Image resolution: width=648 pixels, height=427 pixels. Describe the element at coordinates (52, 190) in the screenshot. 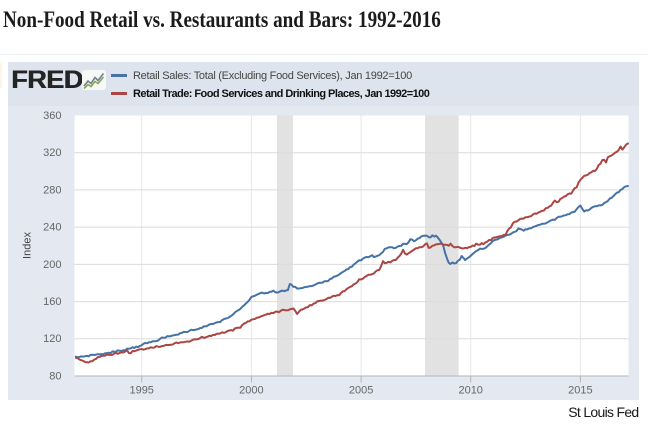

I see `svg-text: 280` at that location.